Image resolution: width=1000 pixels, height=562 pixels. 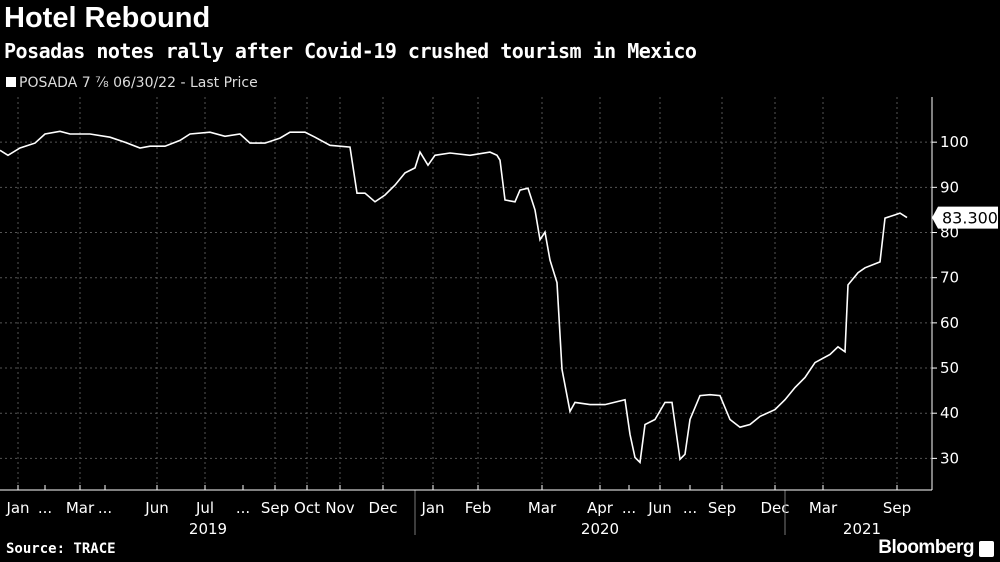 I want to click on legend: POSADA 7 ⅞ 06/30/22 - Last Price, so click(x=132, y=83).